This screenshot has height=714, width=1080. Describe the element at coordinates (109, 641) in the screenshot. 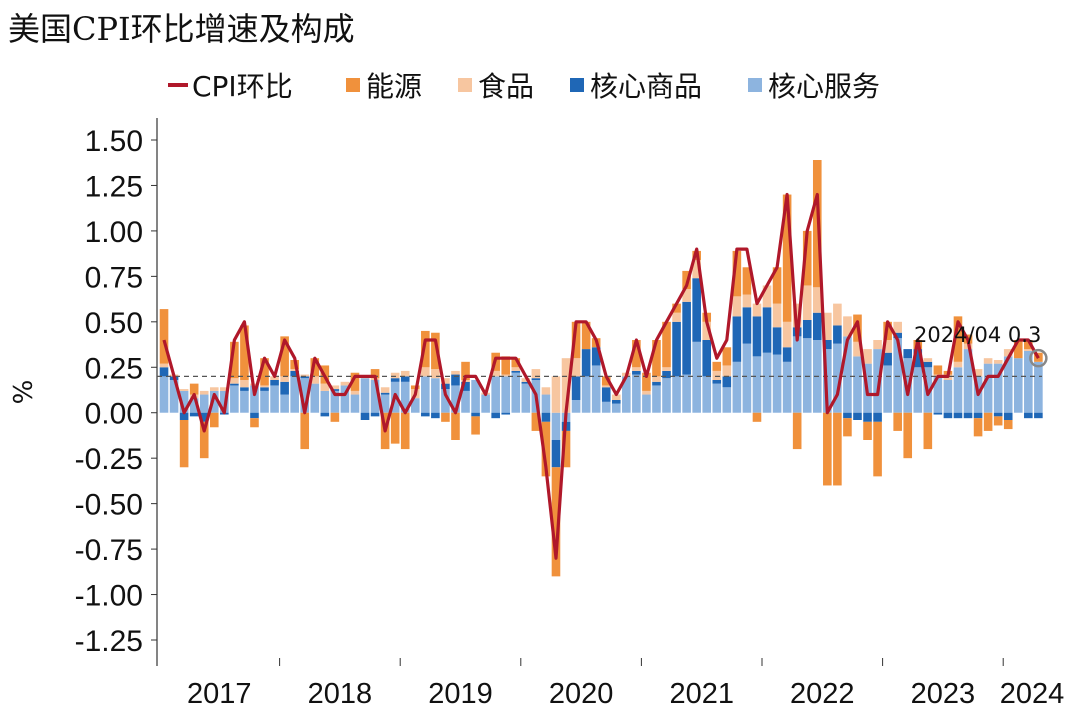

I see `y-tick-label: -1.25` at that location.